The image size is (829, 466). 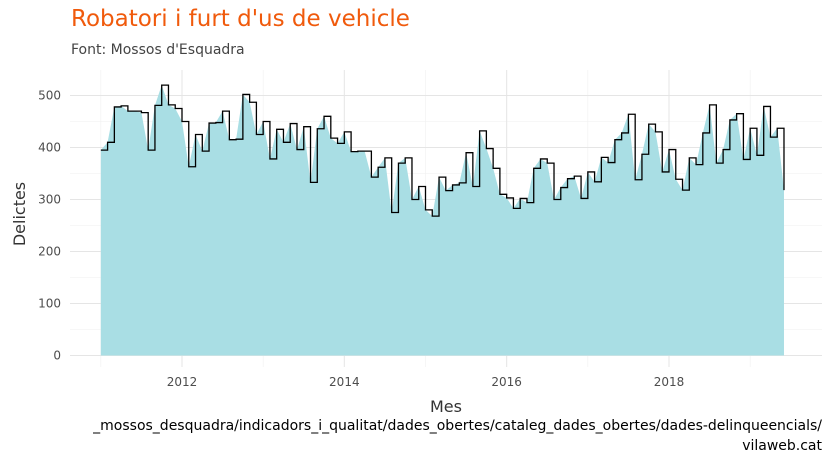 What do you see at coordinates (669, 382) in the screenshot?
I see `x-tick-label: 2018` at bounding box center [669, 382].